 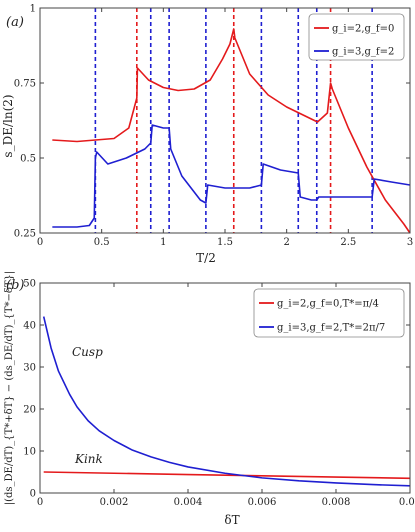 What do you see at coordinates (102, 242) in the screenshot?
I see `x-tick-label: 0.5` at bounding box center [102, 242].